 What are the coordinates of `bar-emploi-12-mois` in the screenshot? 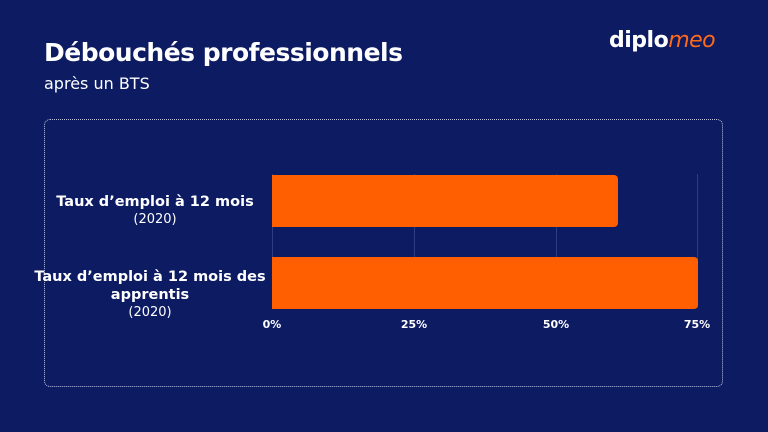 It's located at (445, 201).